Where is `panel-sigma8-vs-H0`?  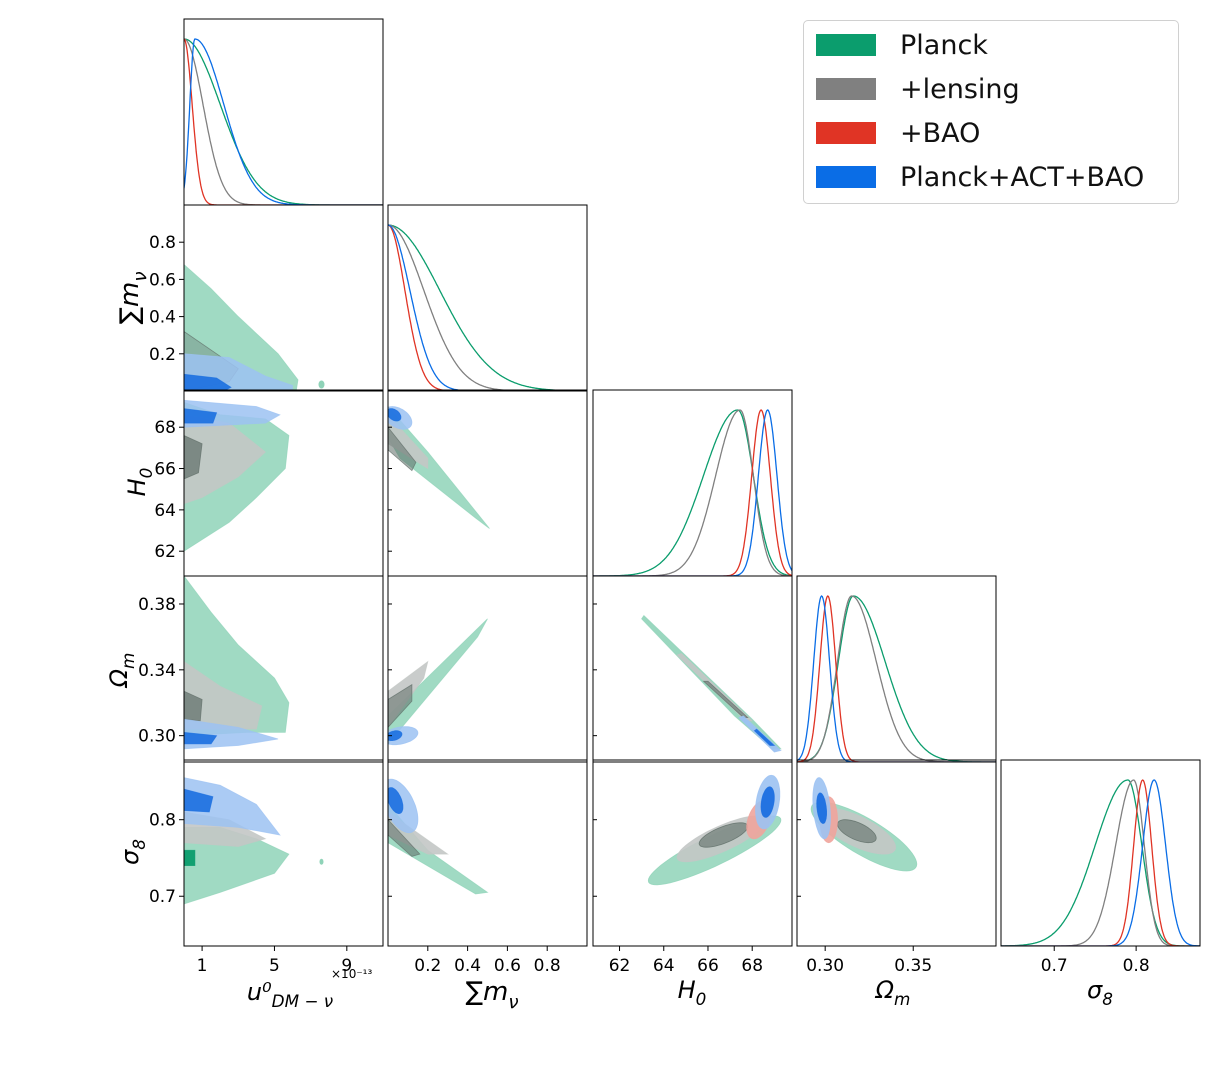
panel-sigma8-vs-H0 is located at coordinates (714, 830).